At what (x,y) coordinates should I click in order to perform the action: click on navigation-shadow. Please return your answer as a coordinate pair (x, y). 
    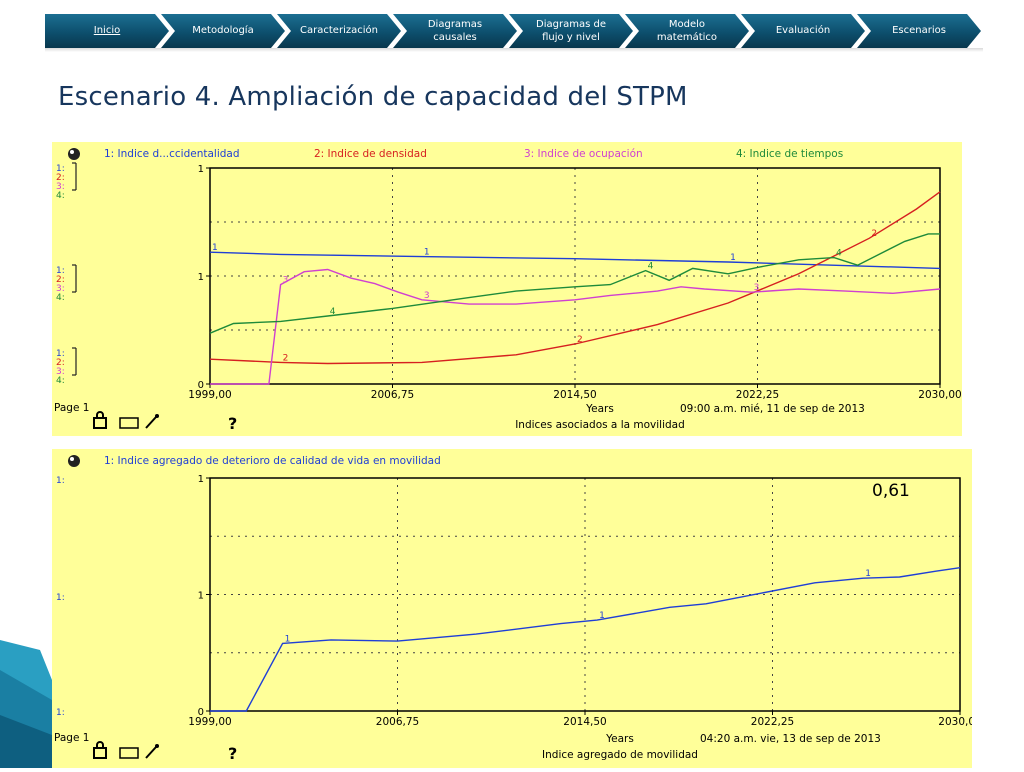
    Looking at the image, I should click on (514, 50).